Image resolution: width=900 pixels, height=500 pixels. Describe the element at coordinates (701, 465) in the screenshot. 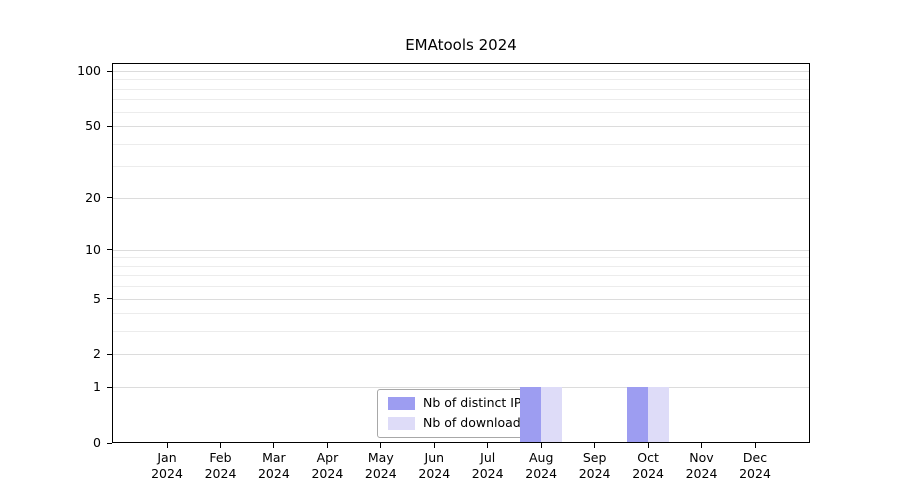

I see `x-tick-label: Nov 2024` at that location.